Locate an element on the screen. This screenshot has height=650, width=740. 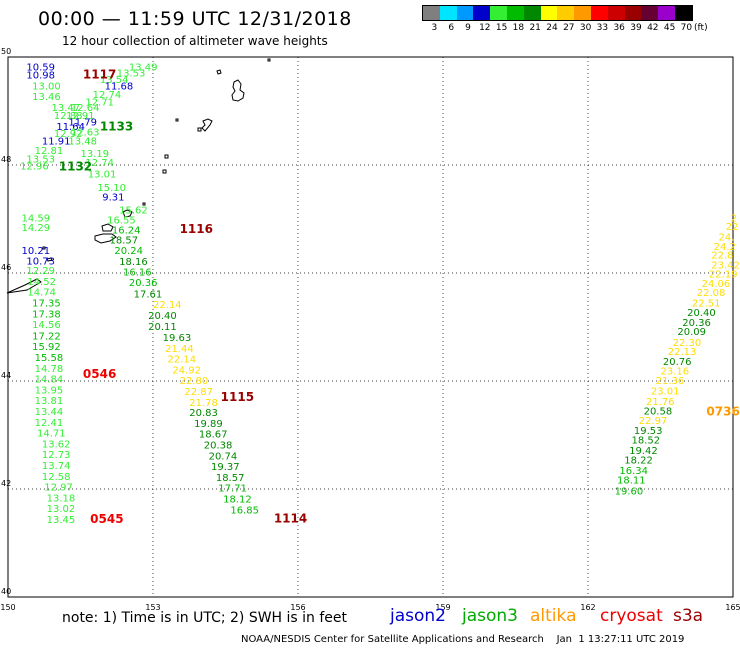
wave-reading: 12.88 is located at coordinates (68, 116).